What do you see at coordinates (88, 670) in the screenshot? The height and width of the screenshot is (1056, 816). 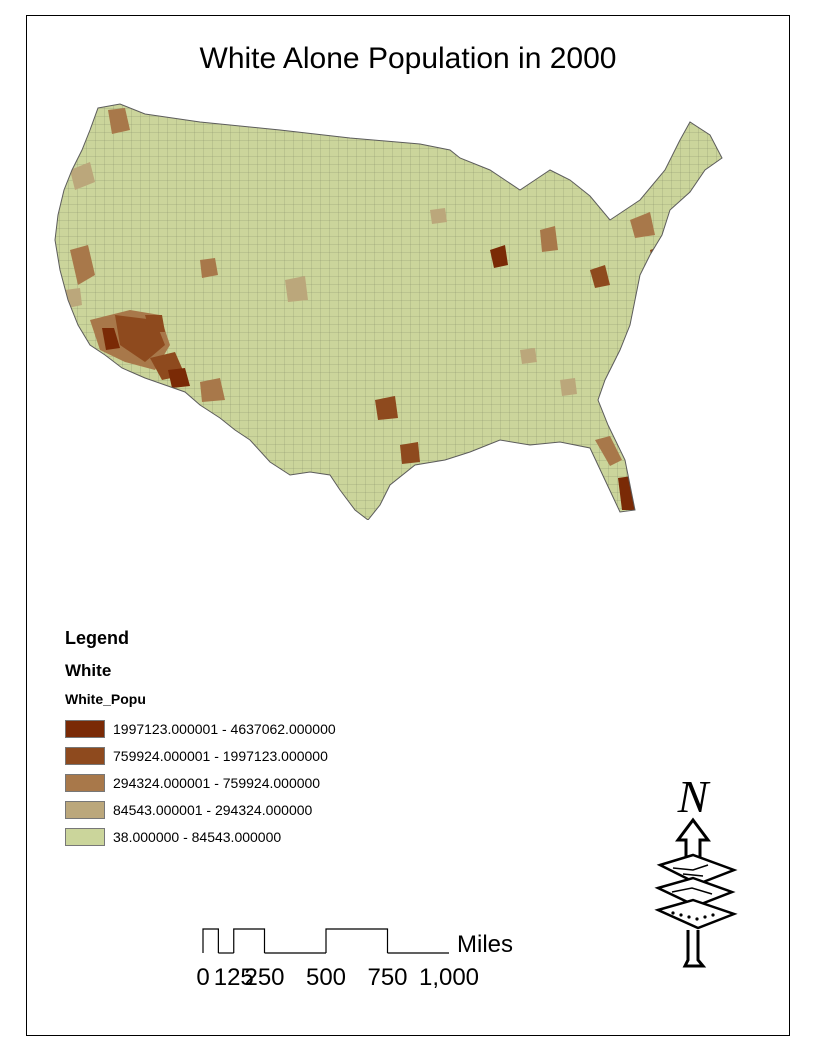 I see `legend-layer-name: White` at bounding box center [88, 670].